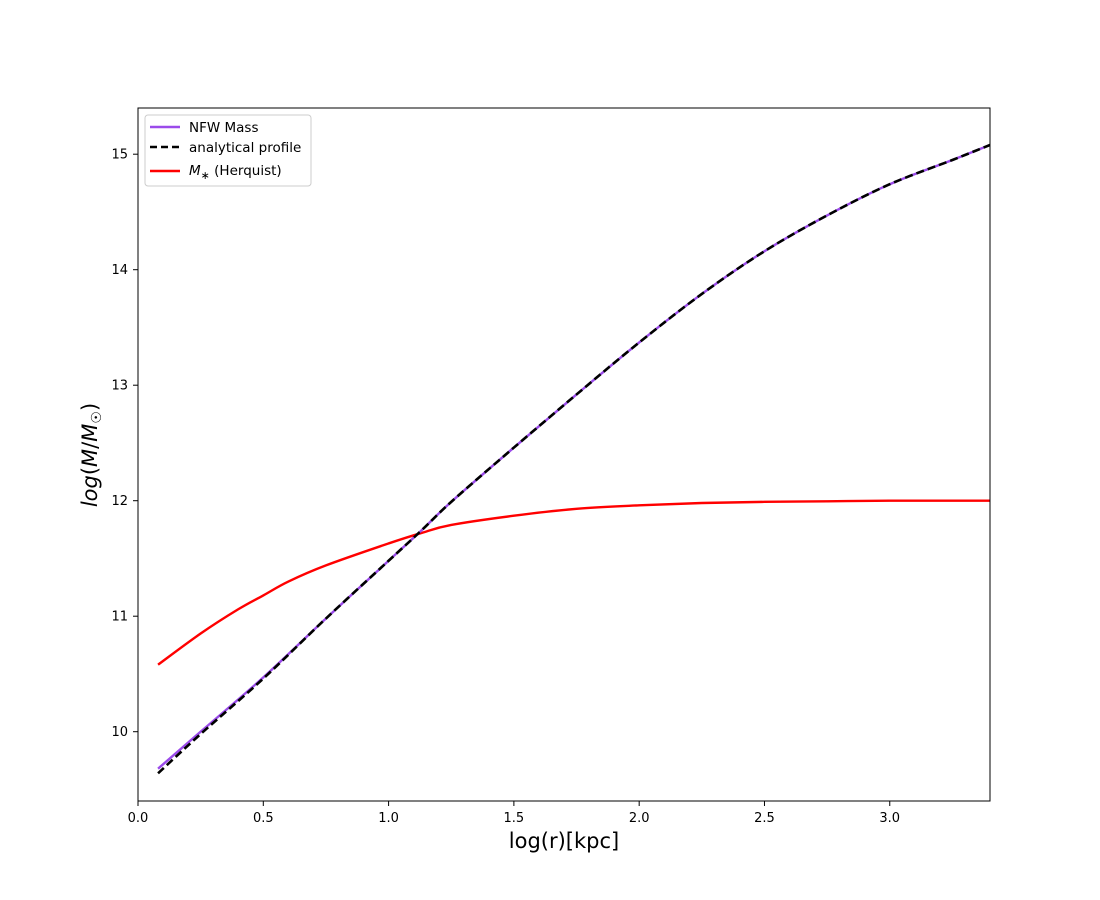 Image resolution: width=1100 pixels, height=900 pixels. Describe the element at coordinates (245, 148) in the screenshot. I see `legend-label-analytical: analytical profile` at that location.